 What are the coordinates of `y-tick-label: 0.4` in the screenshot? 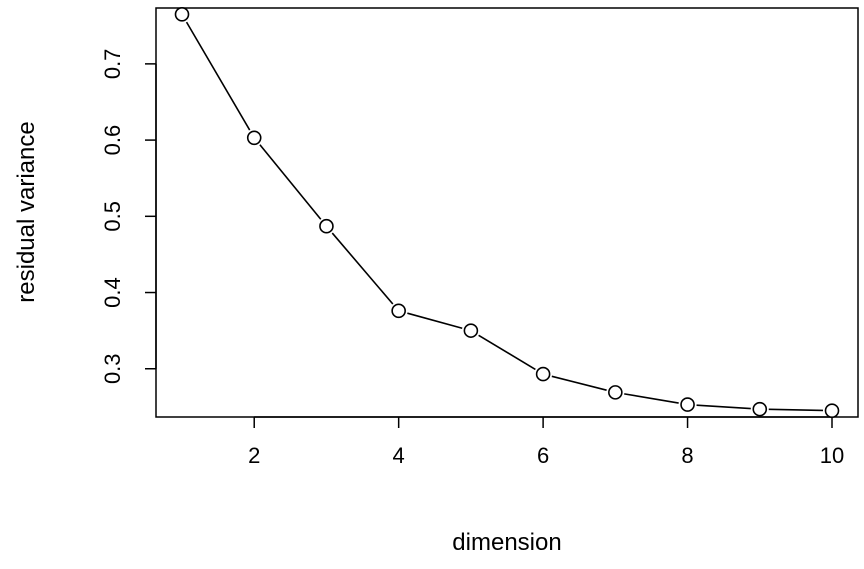 It's located at (112, 292).